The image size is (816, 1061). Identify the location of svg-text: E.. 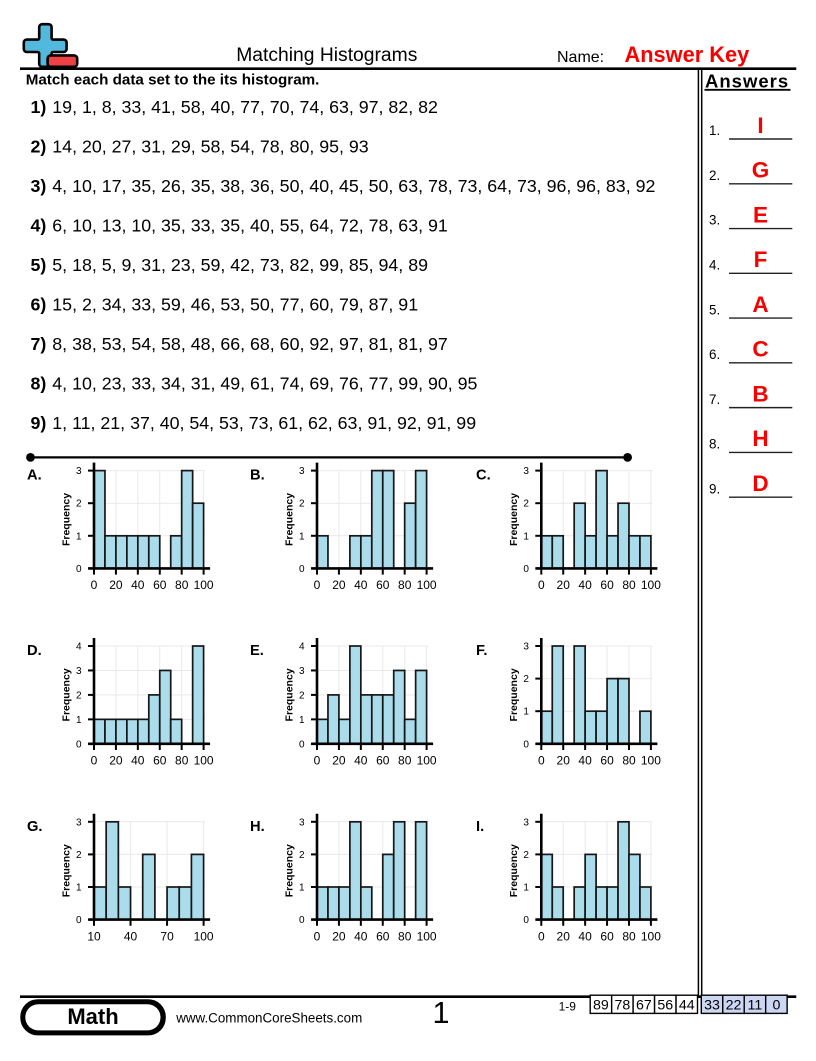
(257, 651).